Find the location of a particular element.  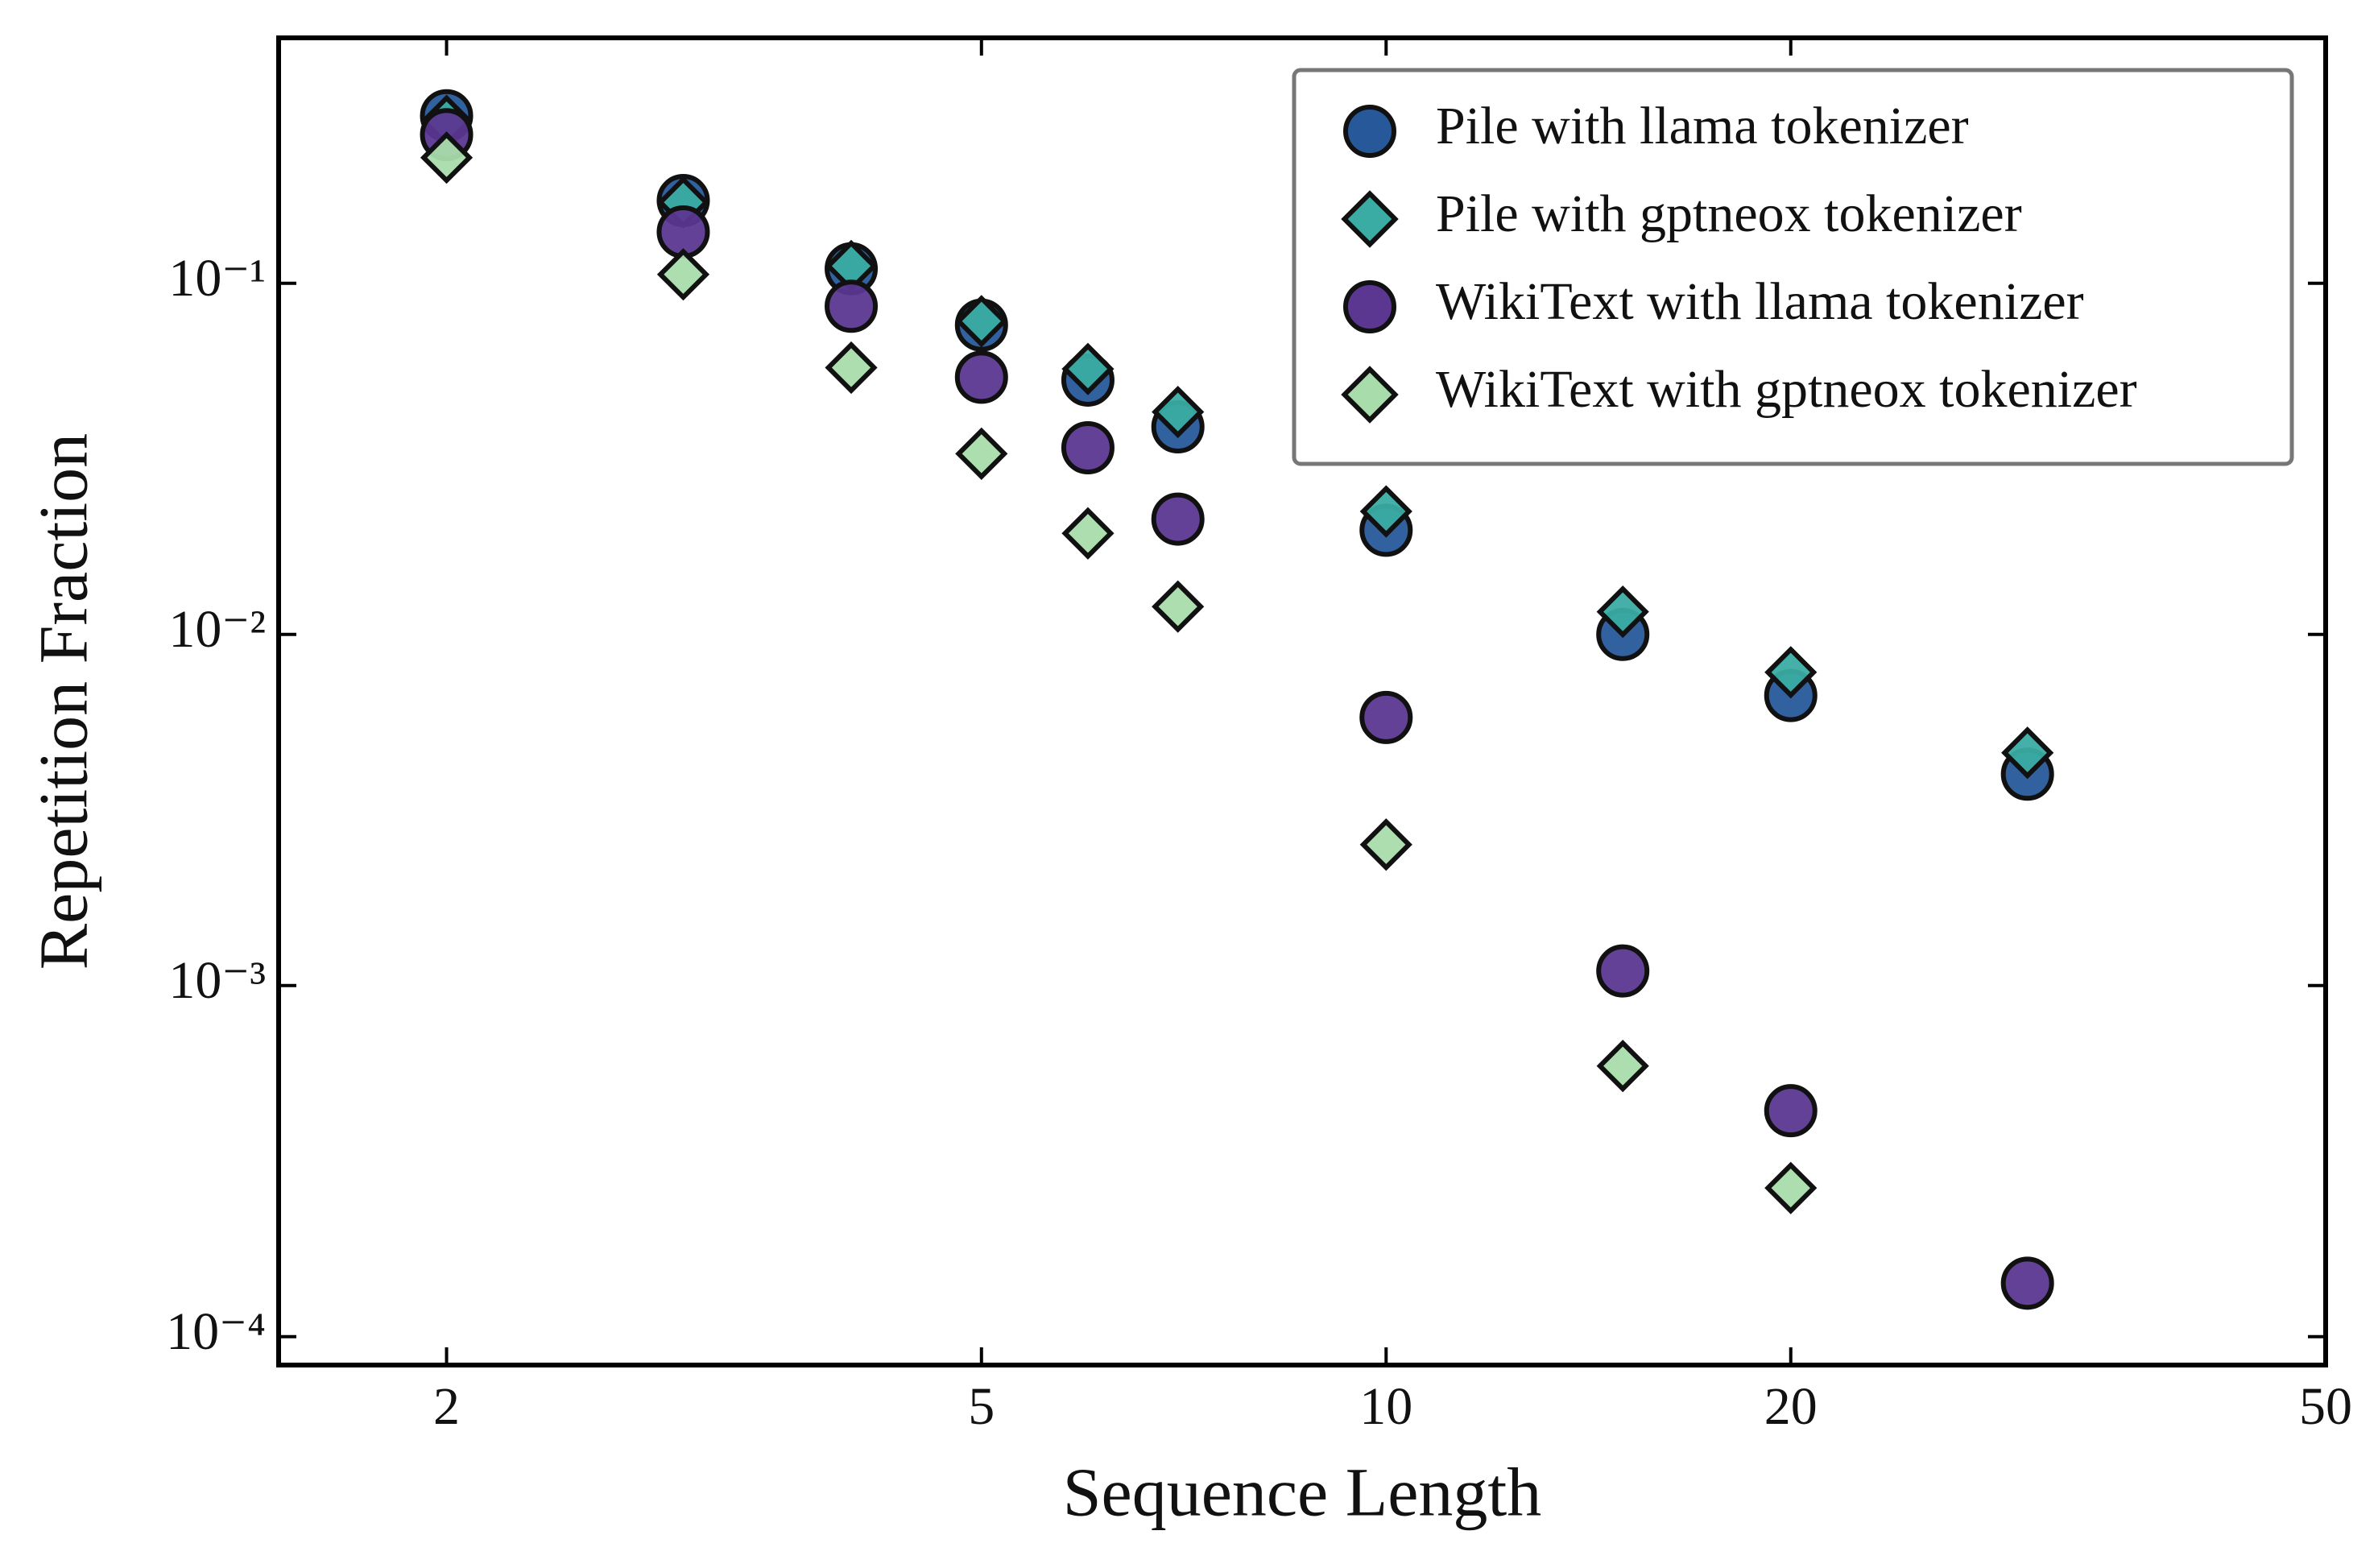

x-tick-label: 5 is located at coordinates (982, 1407).